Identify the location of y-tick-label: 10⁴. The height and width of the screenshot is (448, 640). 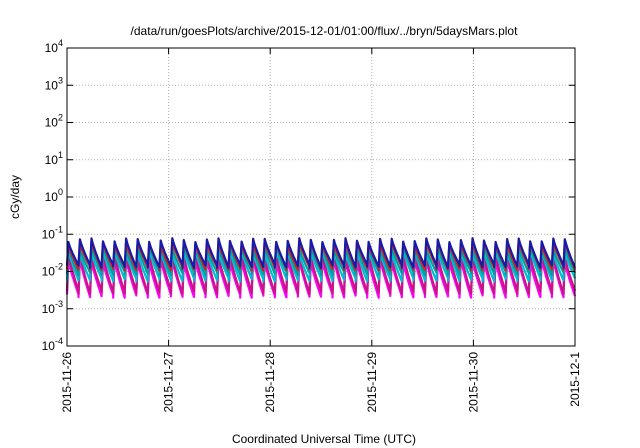
(54, 46).